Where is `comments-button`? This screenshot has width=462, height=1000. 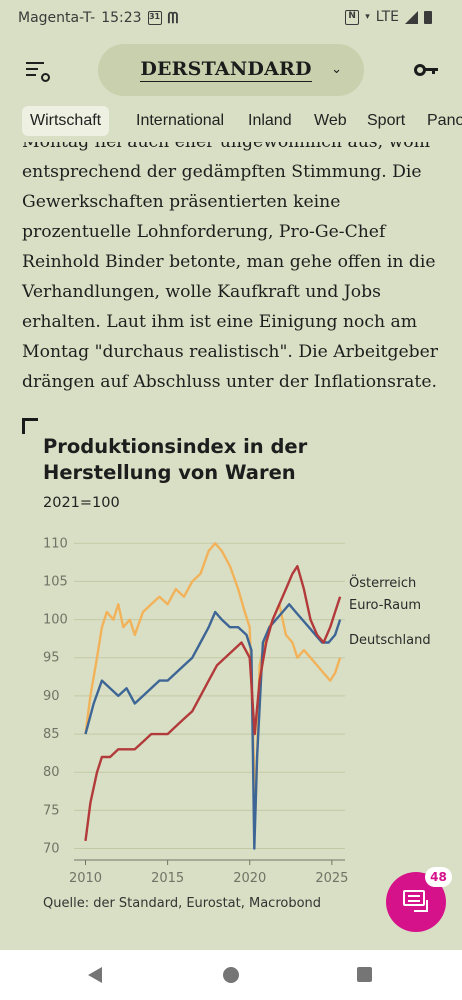 comments-button is located at coordinates (416, 902).